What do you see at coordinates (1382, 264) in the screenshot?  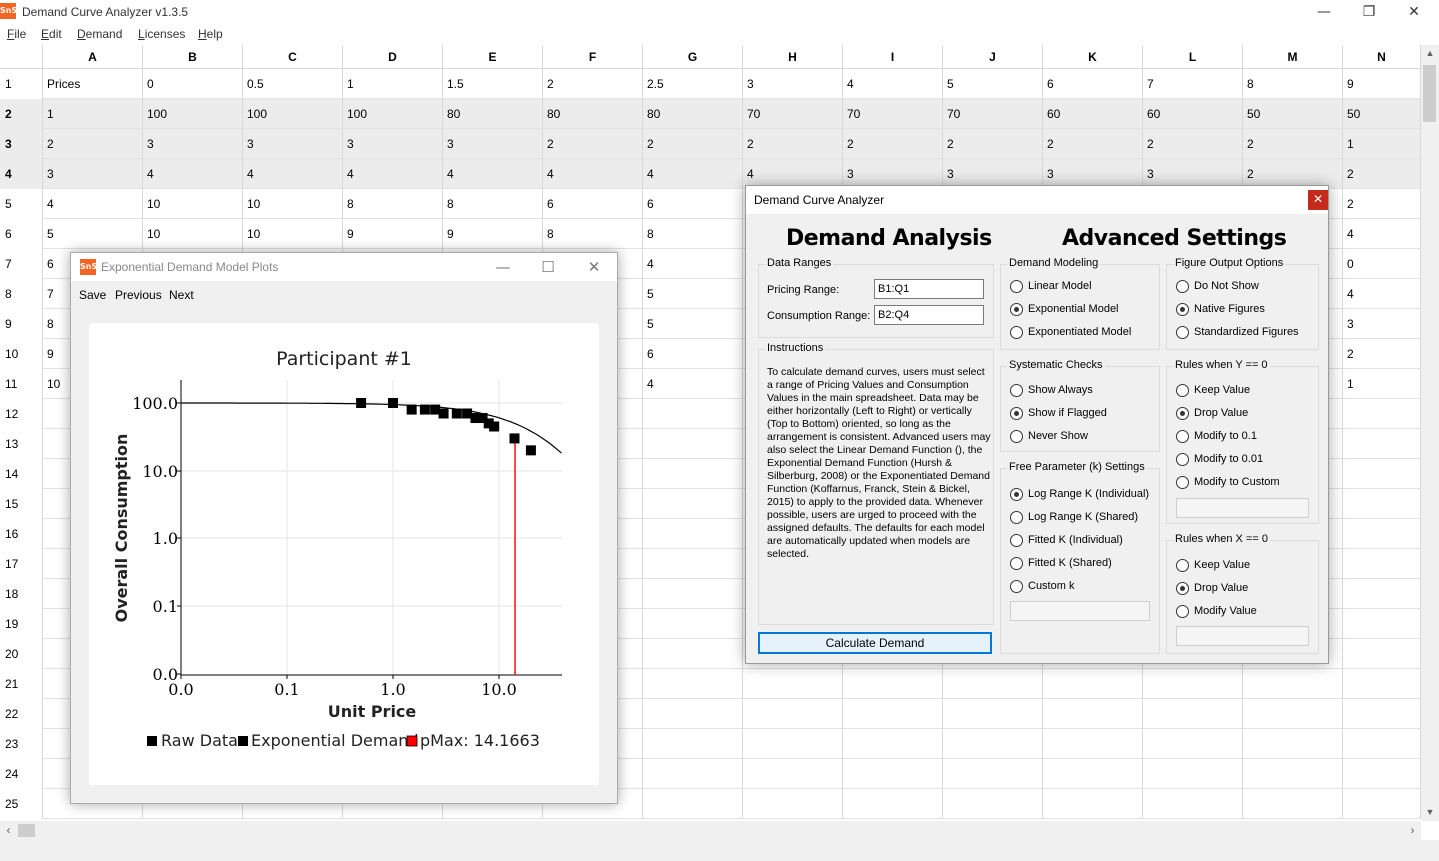 I see `sheet-cell: 0` at bounding box center [1382, 264].